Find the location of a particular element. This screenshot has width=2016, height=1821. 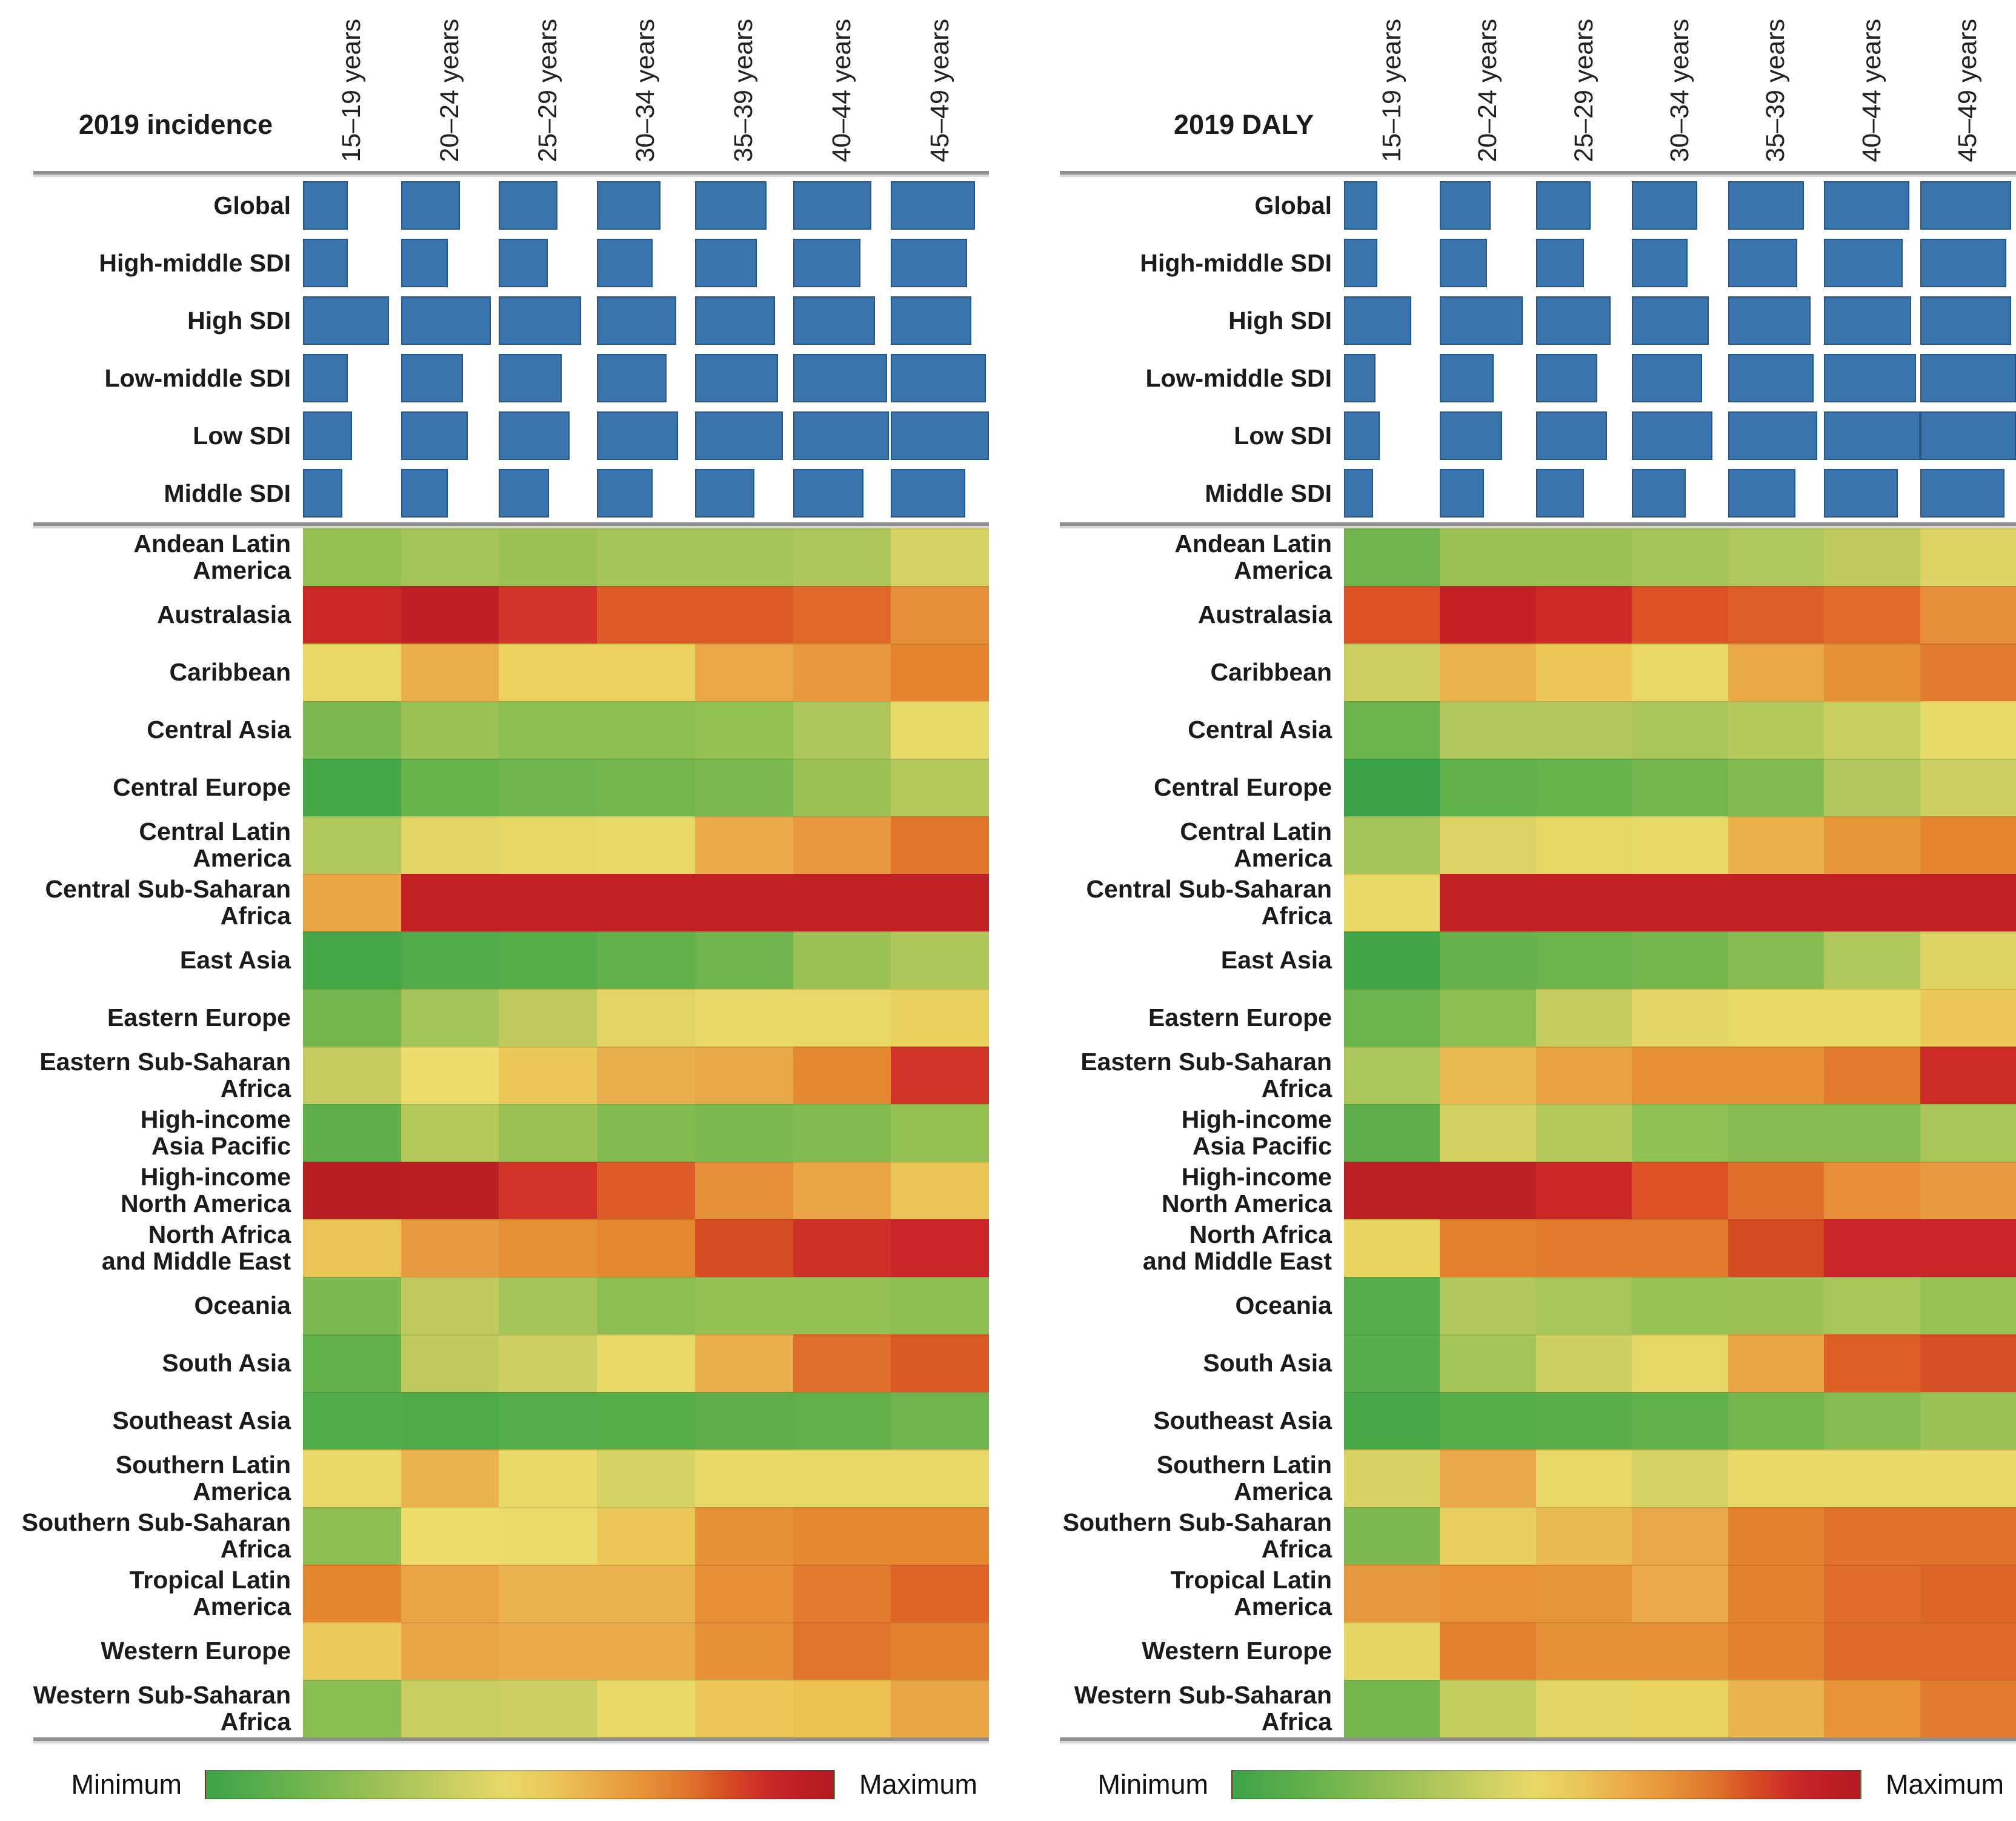

region-row-label: Western Sub-Saharan Africa is located at coordinates (1203, 1708).